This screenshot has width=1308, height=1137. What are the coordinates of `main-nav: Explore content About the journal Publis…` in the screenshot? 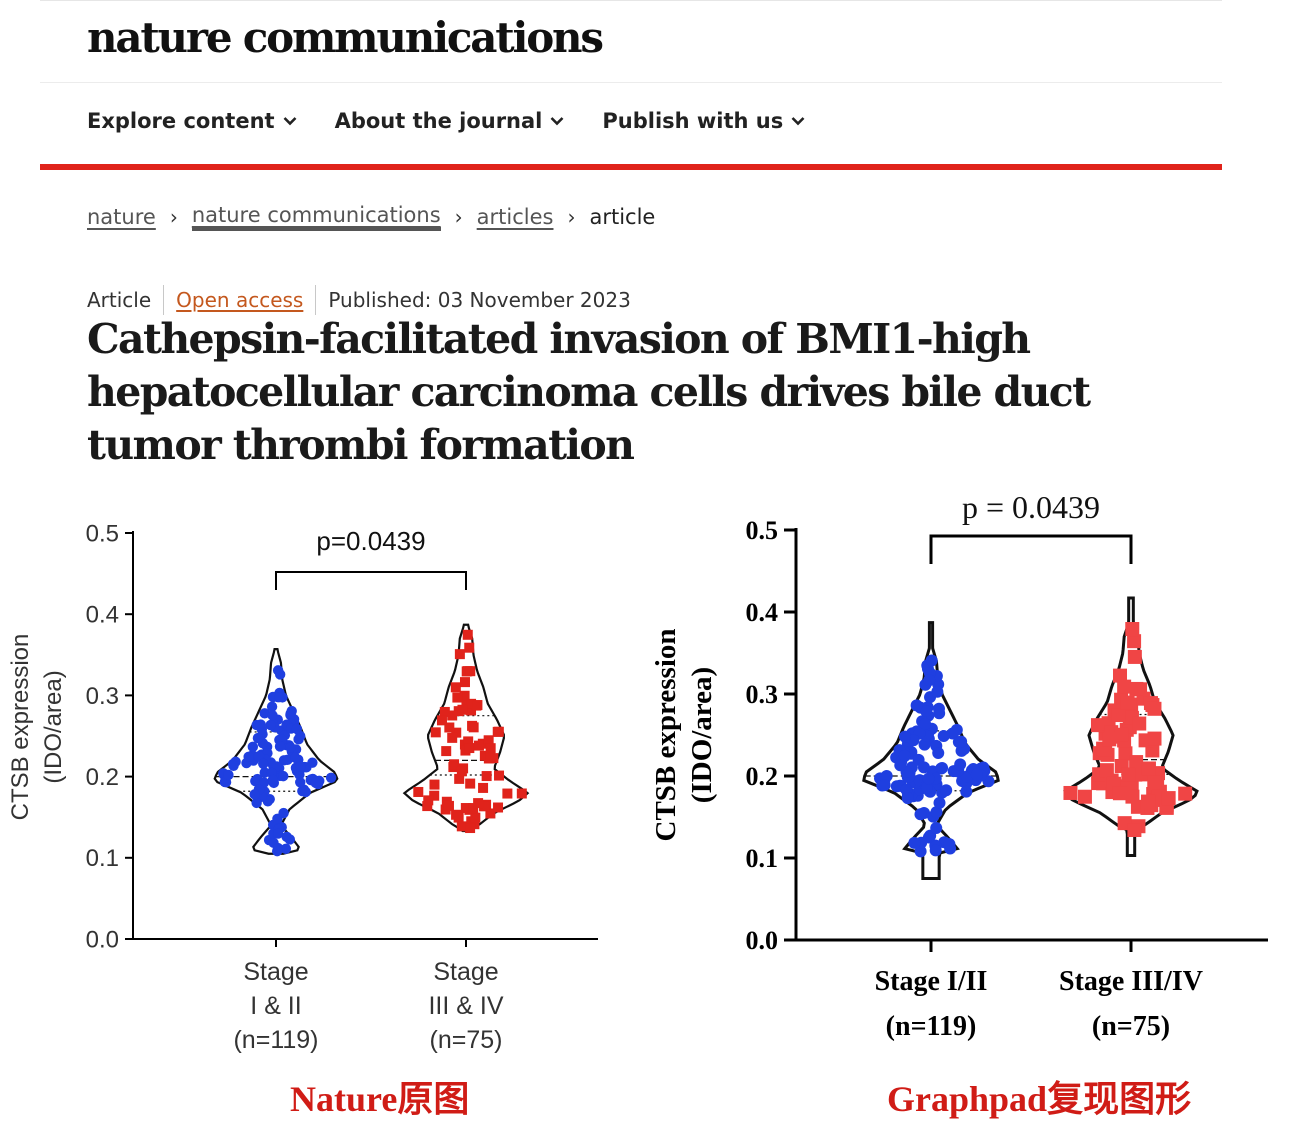 It's located at (465, 121).